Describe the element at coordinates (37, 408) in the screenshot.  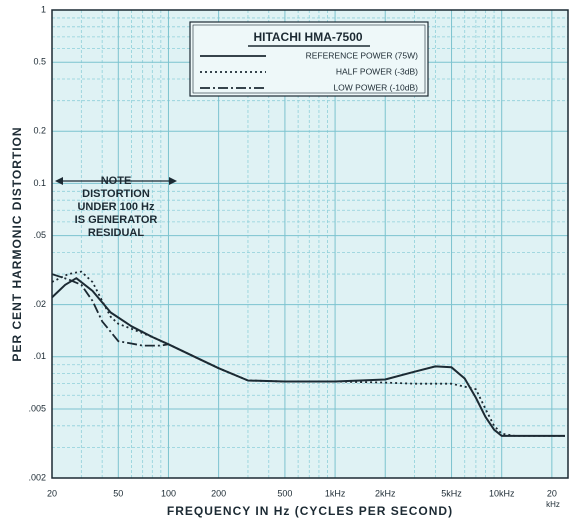
I see `y-tick-label: .005` at that location.